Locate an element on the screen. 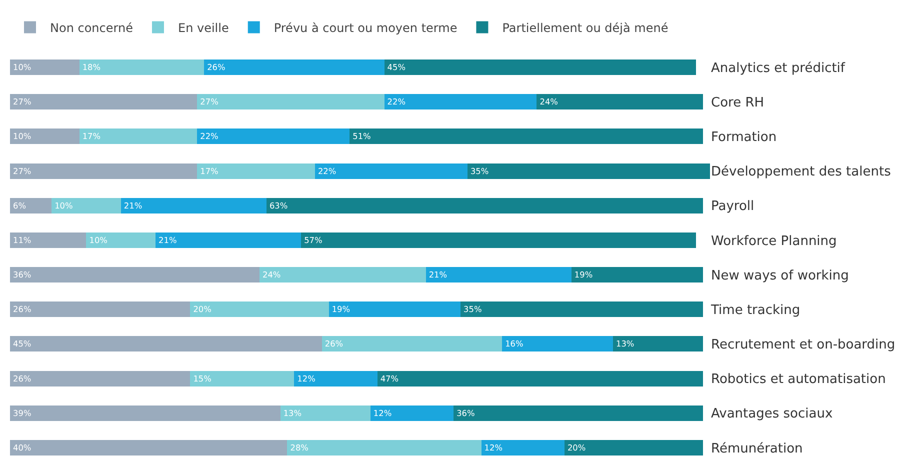 The height and width of the screenshot is (475, 920). data-label: 16% is located at coordinates (514, 343).